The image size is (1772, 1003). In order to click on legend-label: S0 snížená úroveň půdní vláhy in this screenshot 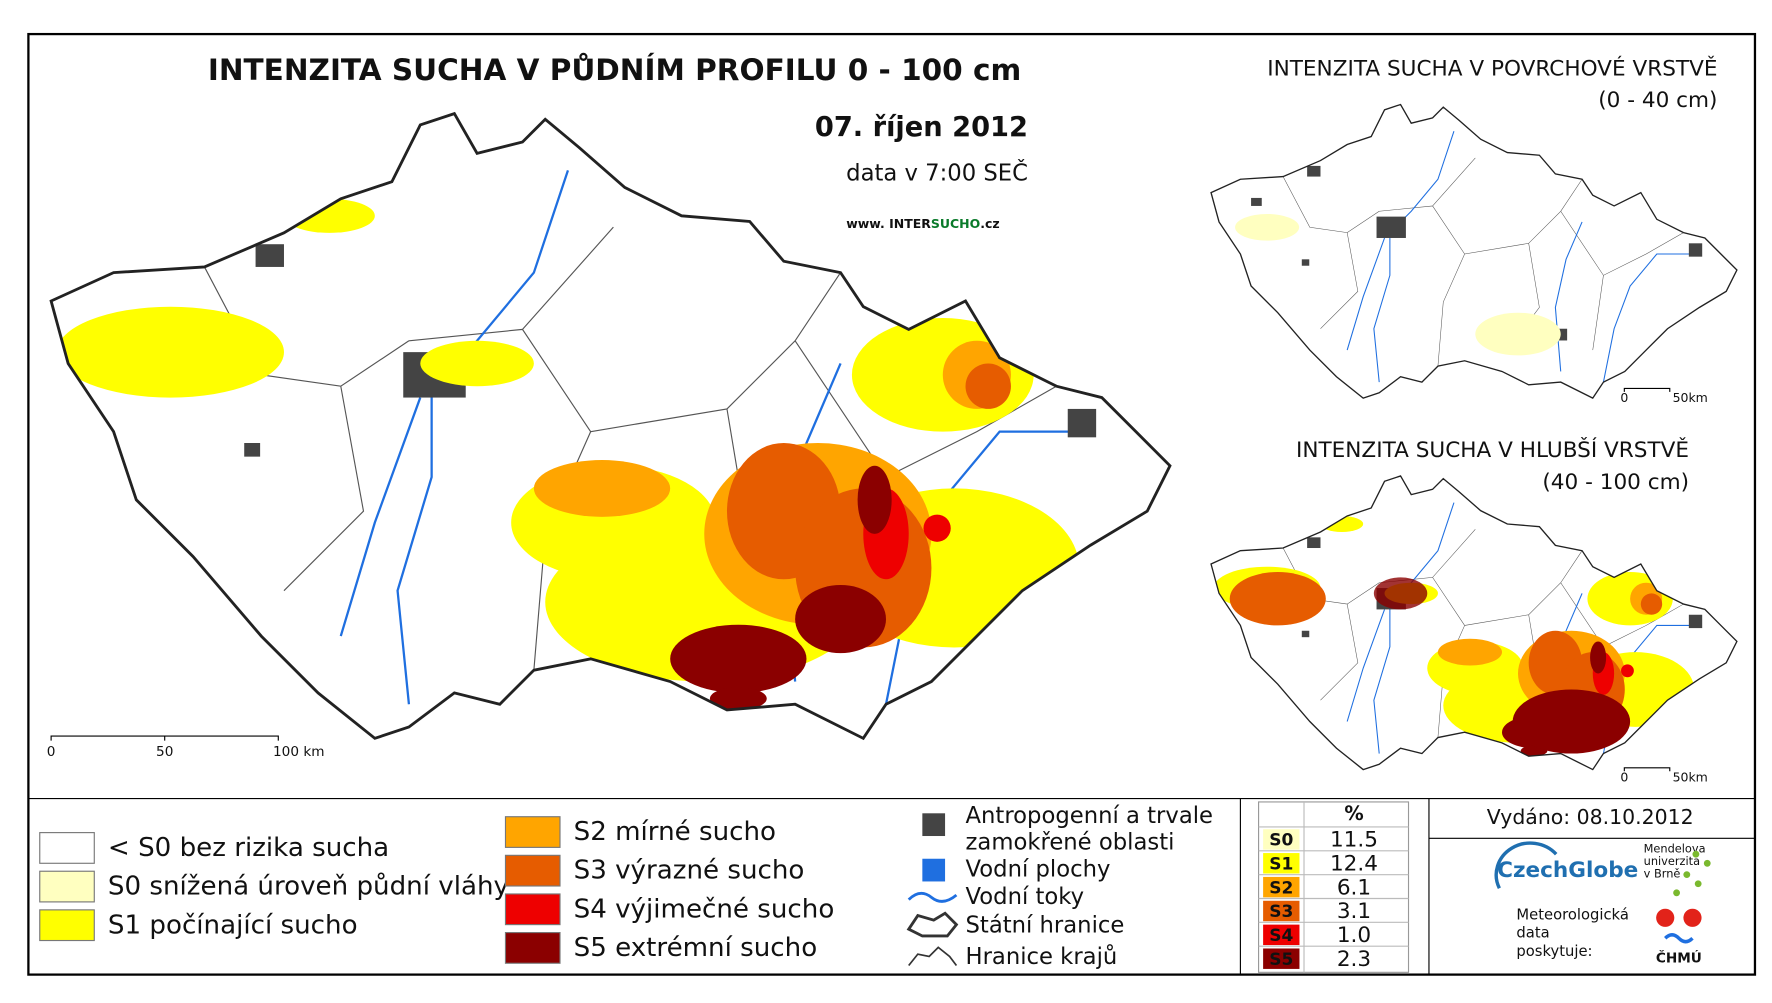, I will do `click(308, 887)`.